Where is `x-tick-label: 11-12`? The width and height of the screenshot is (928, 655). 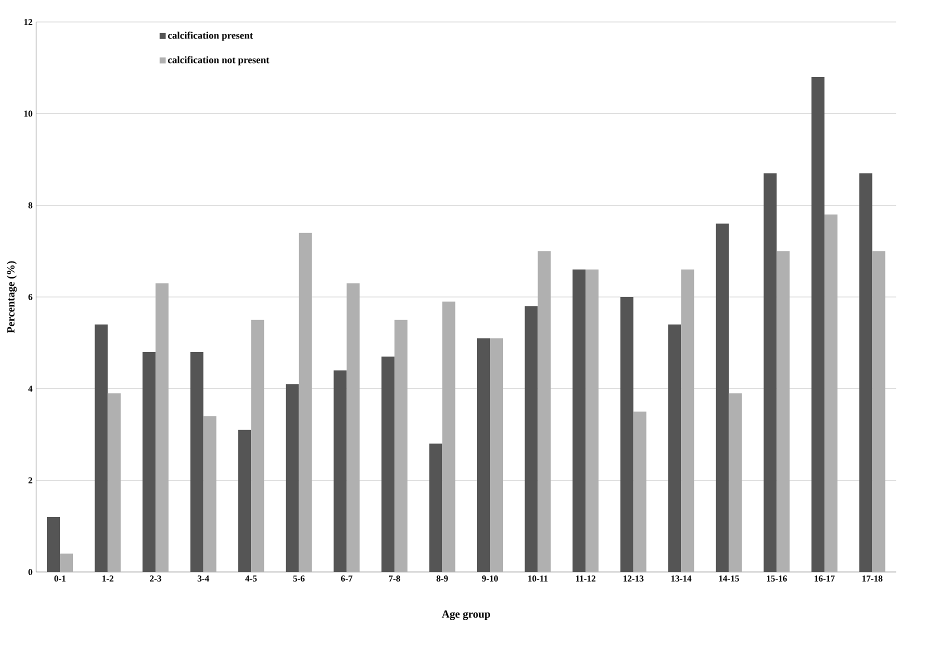
x-tick-label: 11-12 is located at coordinates (586, 579).